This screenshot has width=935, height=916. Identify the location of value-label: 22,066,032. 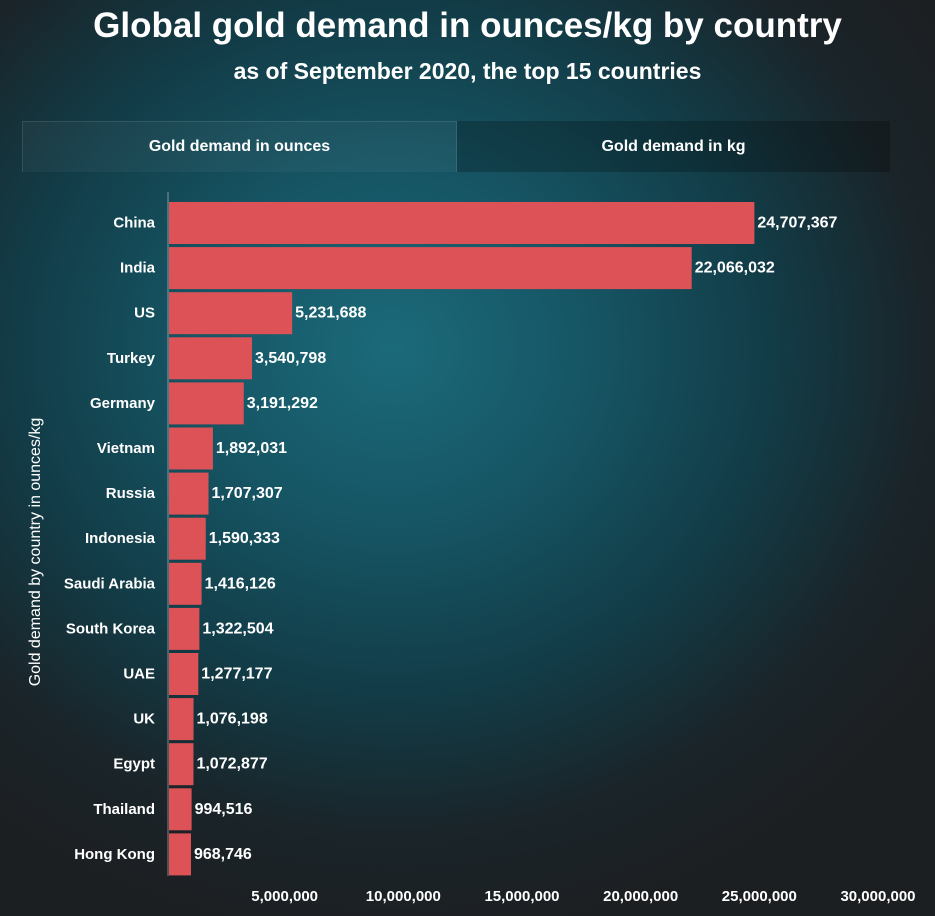
(735, 268).